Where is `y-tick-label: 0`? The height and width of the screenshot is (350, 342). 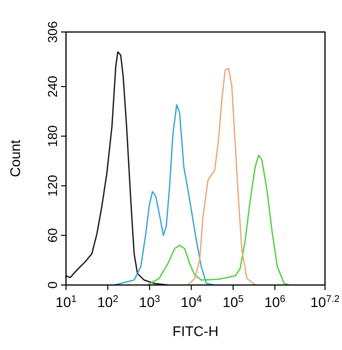 y-tick-label: 0 is located at coordinates (52, 285).